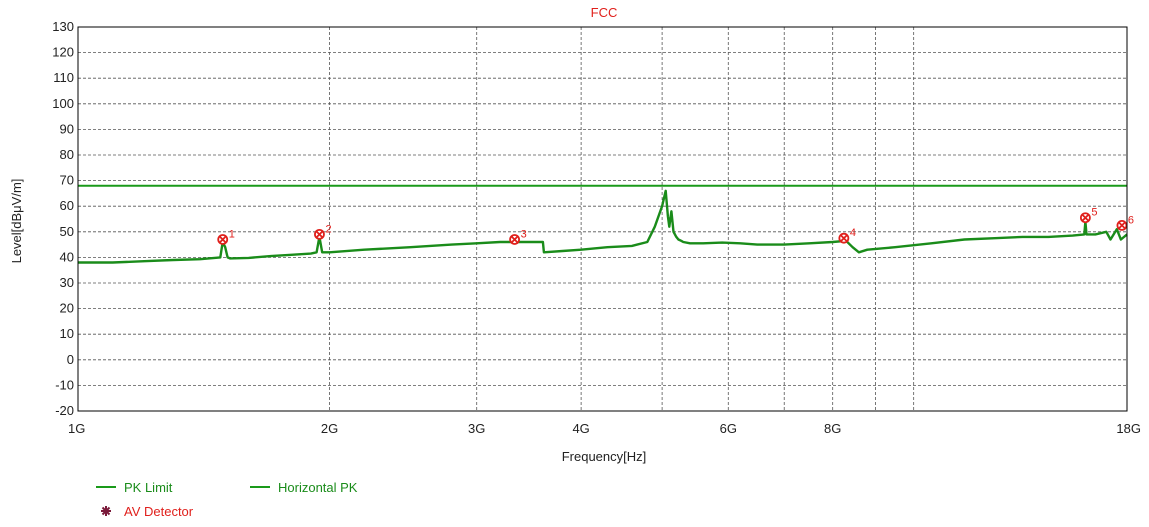 The height and width of the screenshot is (527, 1149). I want to click on legend: PK Limit Horizontal PK AV Detector, so click(227, 499).